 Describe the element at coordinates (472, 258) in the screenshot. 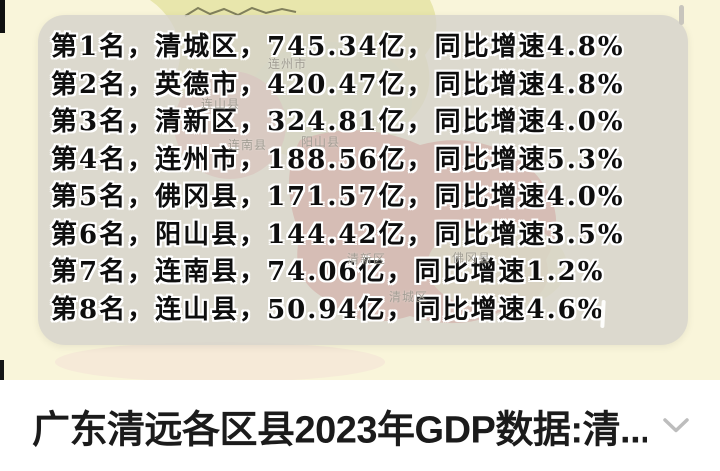

I see `map-label-fogang: 佛冈县` at that location.